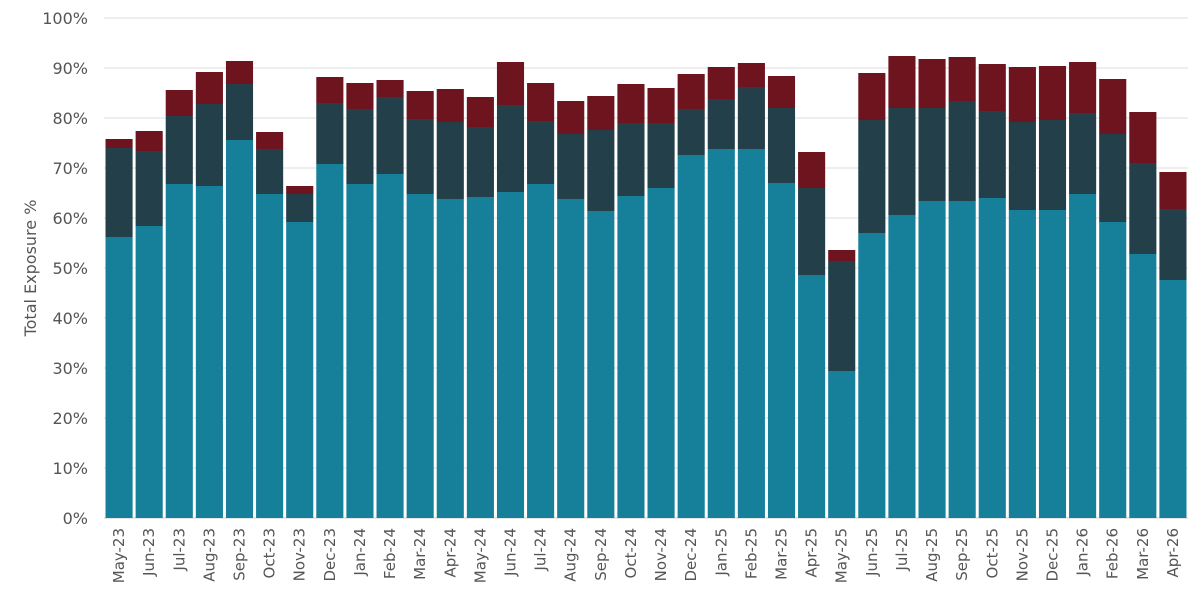 The image size is (1200, 607). I want to click on bar-segment-Jul-25-s0, so click(902, 366).